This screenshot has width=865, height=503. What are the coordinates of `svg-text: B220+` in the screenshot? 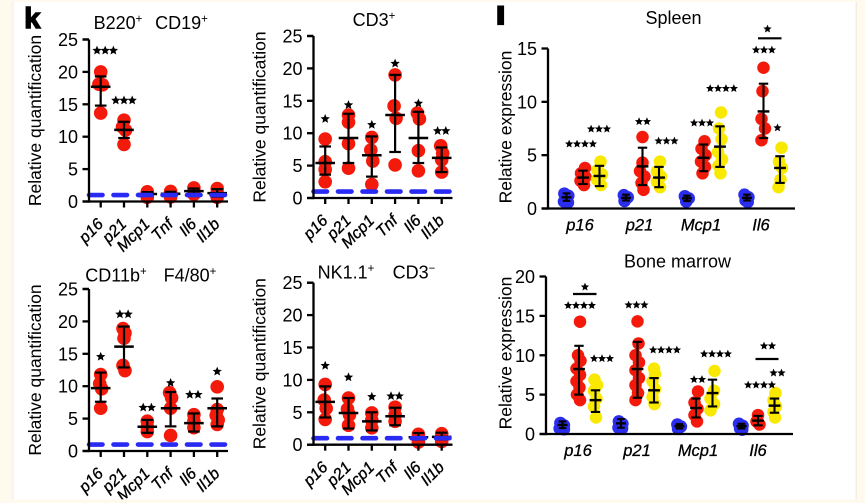 It's located at (118, 23).